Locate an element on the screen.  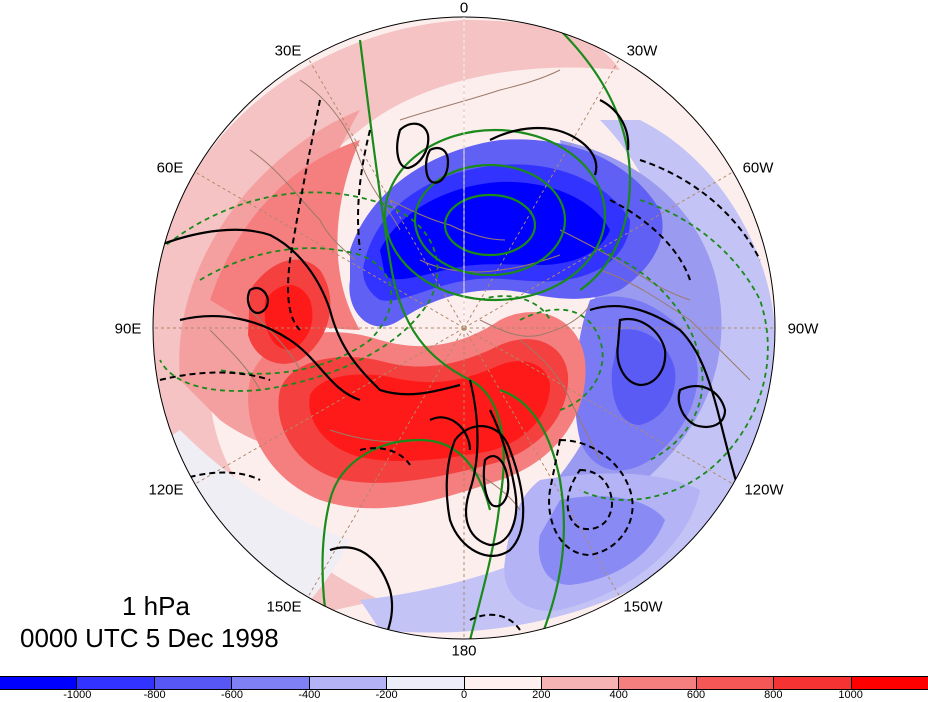
colorbar-tick-label: 0 is located at coordinates (464, 695).